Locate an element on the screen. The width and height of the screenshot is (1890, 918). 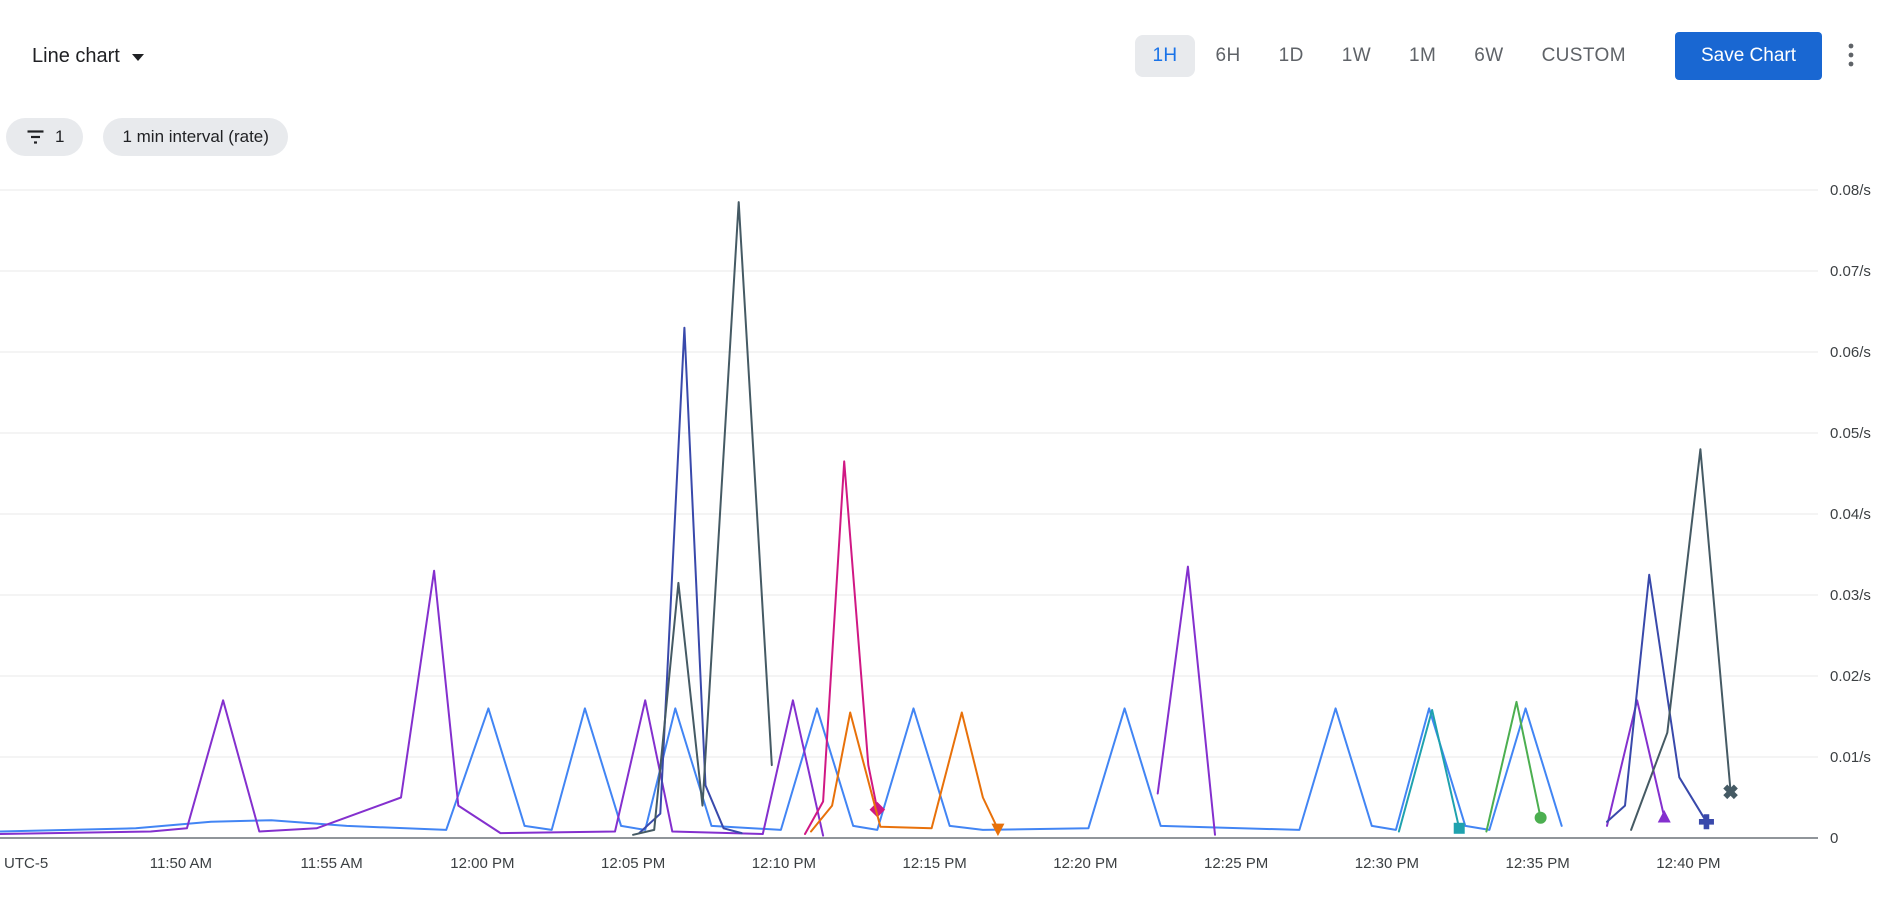
orange-end-marker is located at coordinates (998, 830).